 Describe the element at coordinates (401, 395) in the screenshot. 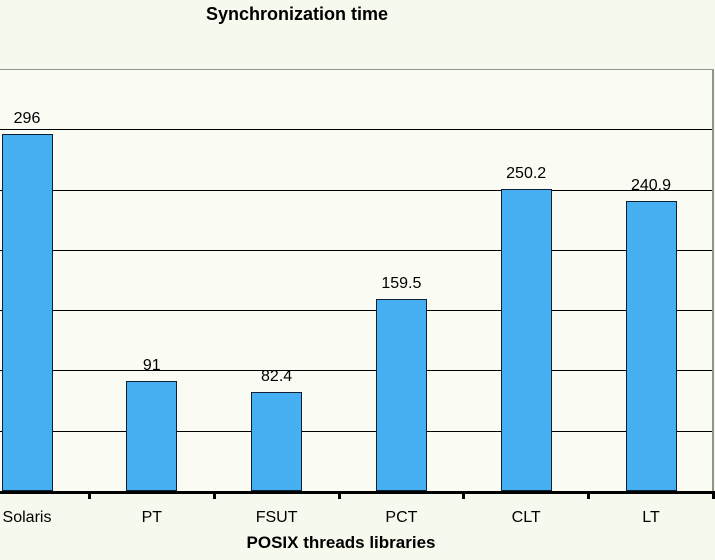

I see `bar-pct` at that location.